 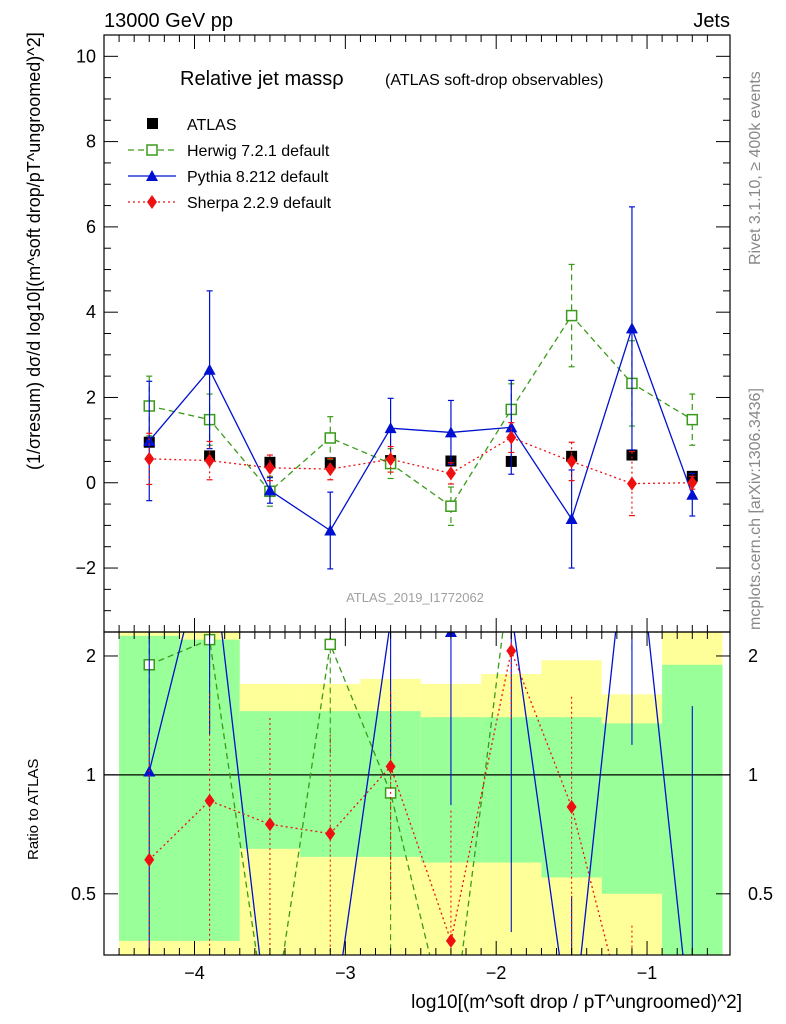 What do you see at coordinates (415, 597) in the screenshot?
I see `watermark: ATLAS_2019_I1772062` at bounding box center [415, 597].